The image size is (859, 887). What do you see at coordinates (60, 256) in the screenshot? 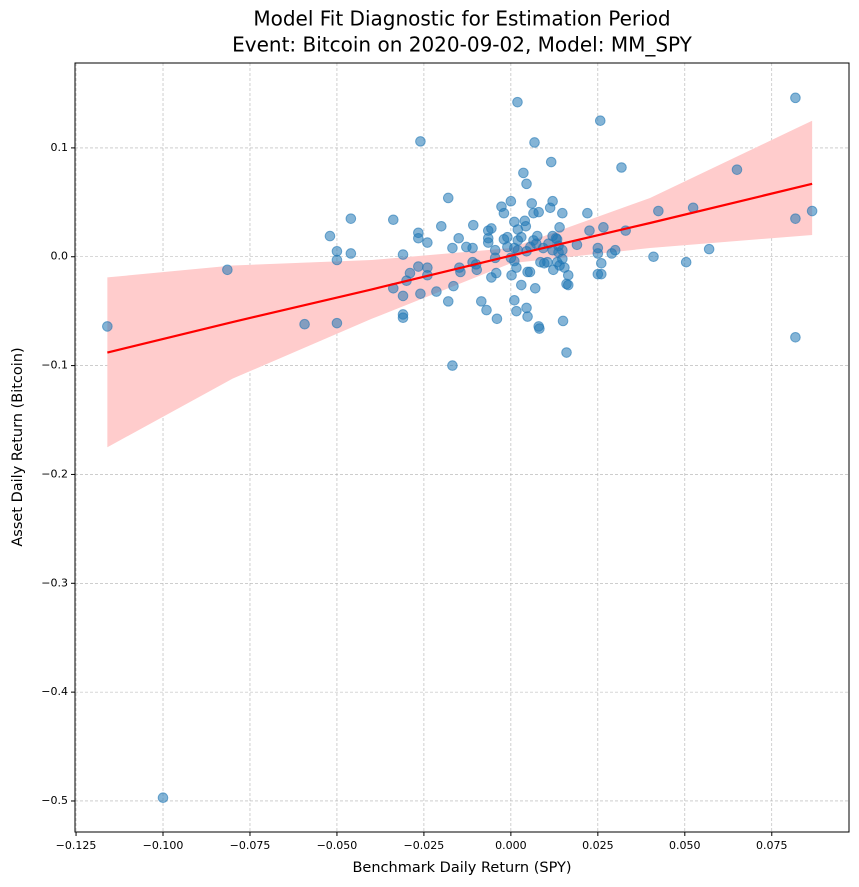
I see `y-tick-label: 0.0` at bounding box center [60, 256].